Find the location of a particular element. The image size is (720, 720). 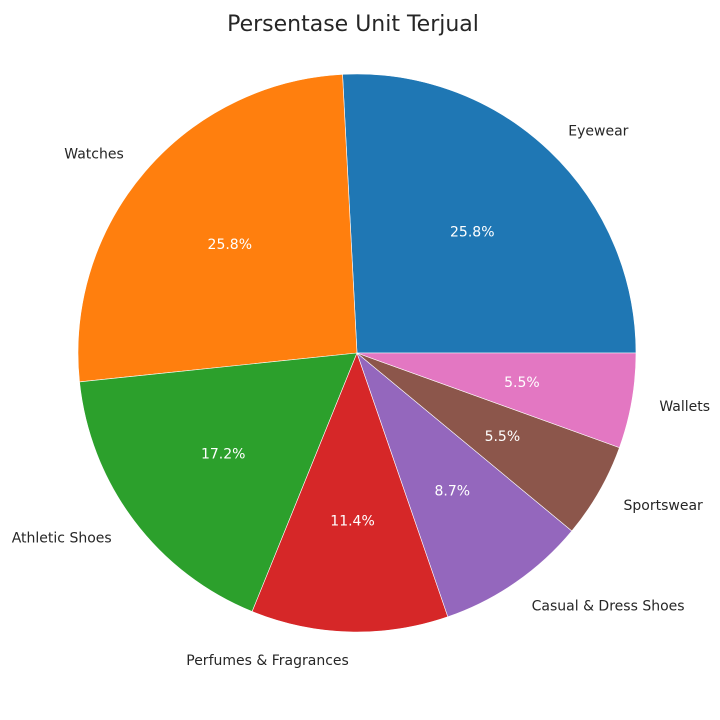

chart-title: Persentase Unit Terjual is located at coordinates (353, 24).